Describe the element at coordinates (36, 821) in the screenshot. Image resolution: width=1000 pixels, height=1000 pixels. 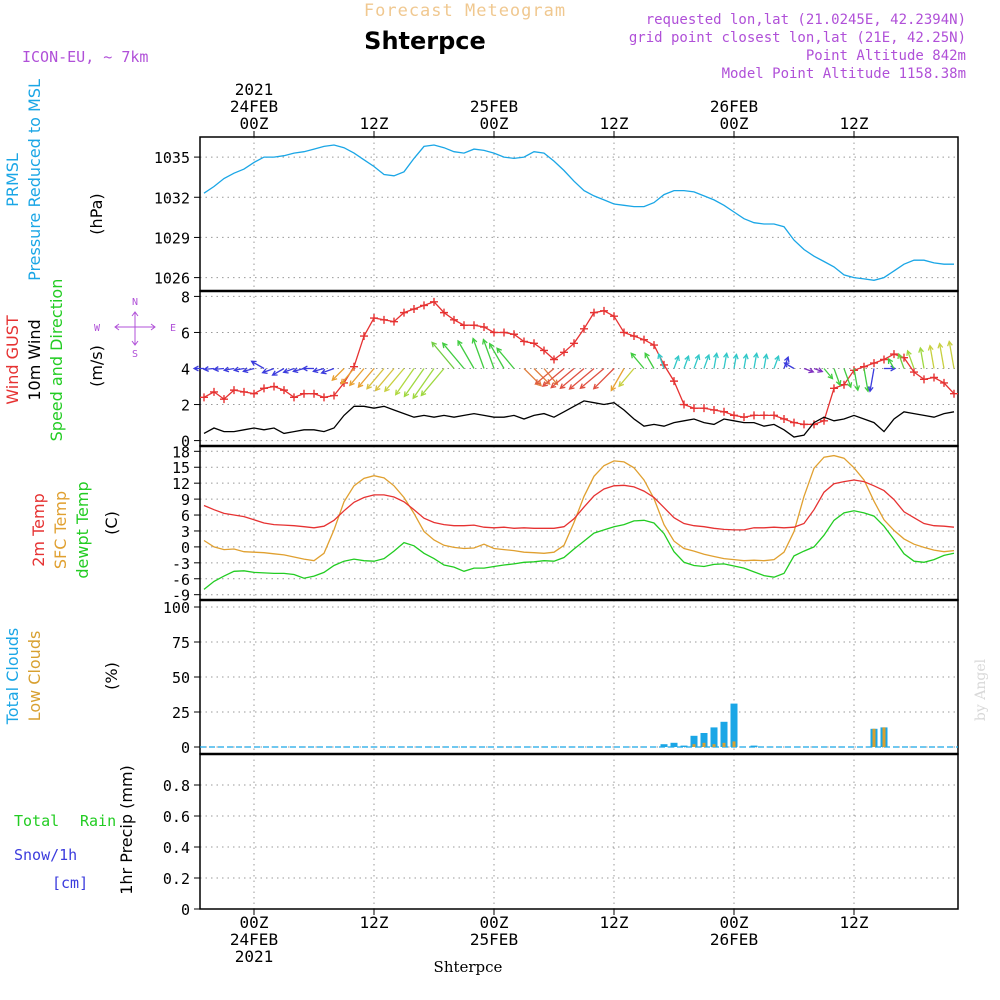
I see `total-label: Total` at that location.